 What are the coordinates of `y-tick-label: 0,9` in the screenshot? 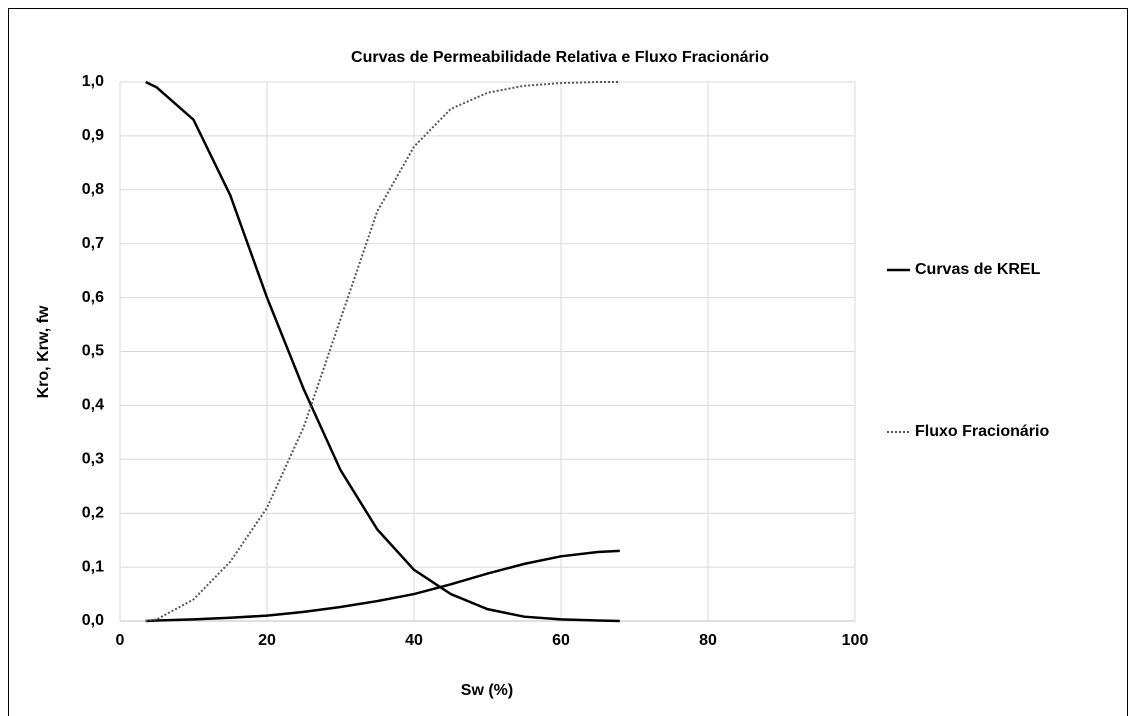 It's located at (93, 135).